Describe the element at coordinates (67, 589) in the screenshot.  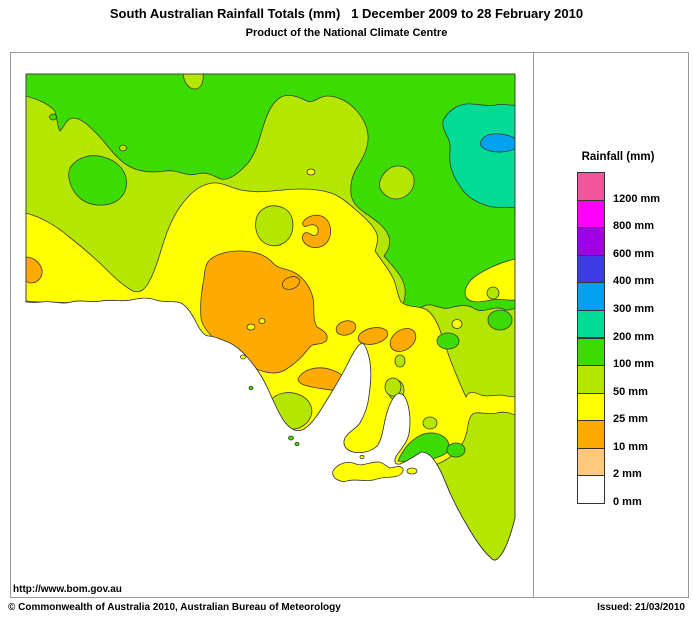
I see `footer-url: http://www.bom.gov.au` at that location.